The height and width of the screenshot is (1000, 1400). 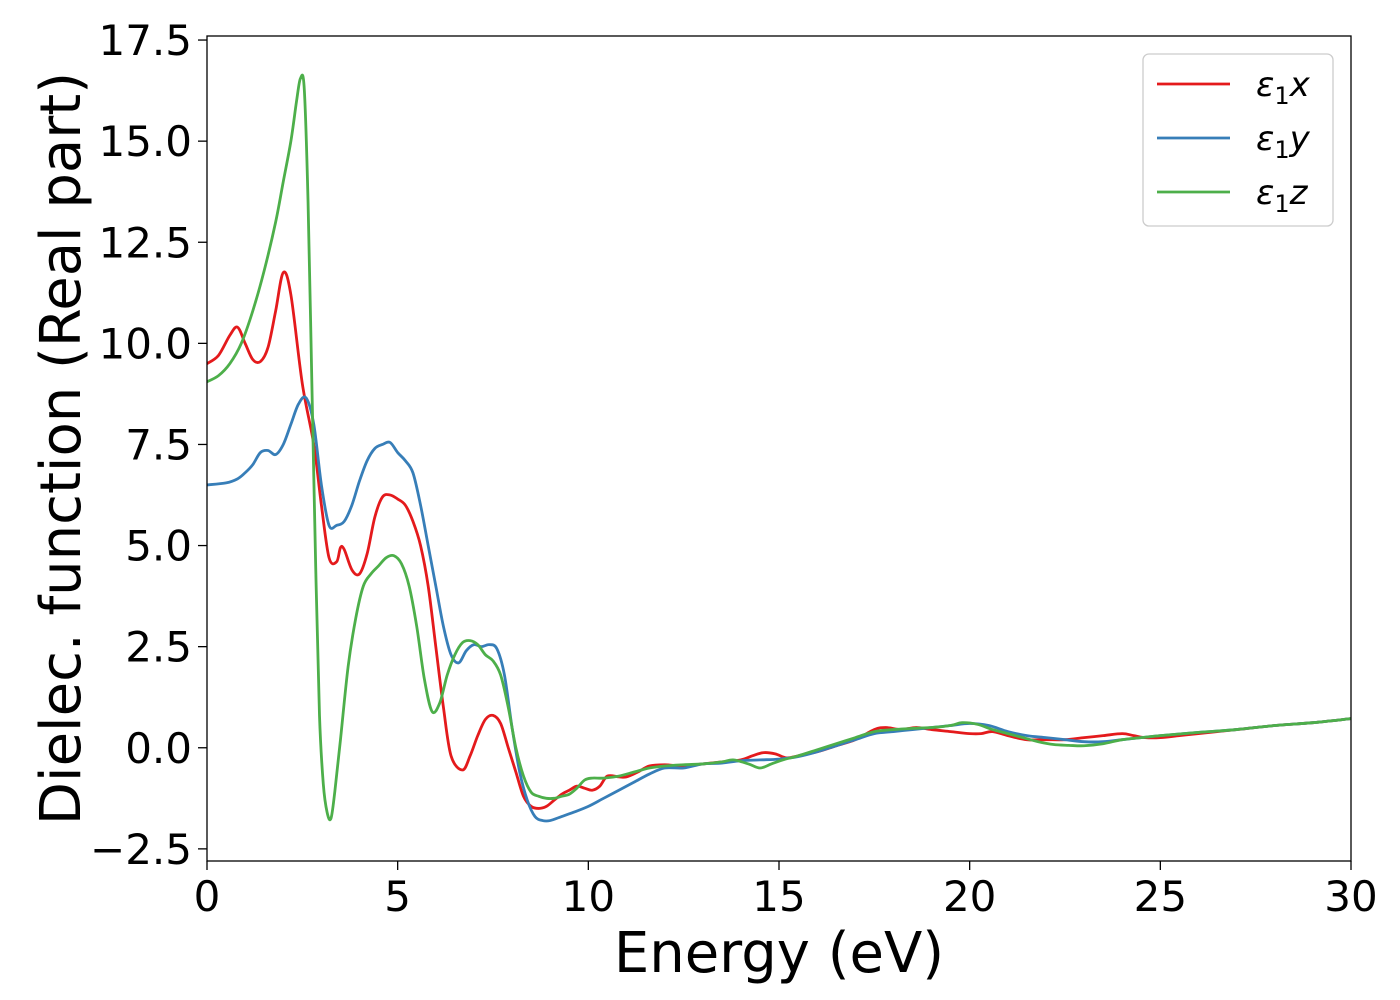 What do you see at coordinates (1300, 139) in the screenshot?
I see `legend-axis: y` at bounding box center [1300, 139].